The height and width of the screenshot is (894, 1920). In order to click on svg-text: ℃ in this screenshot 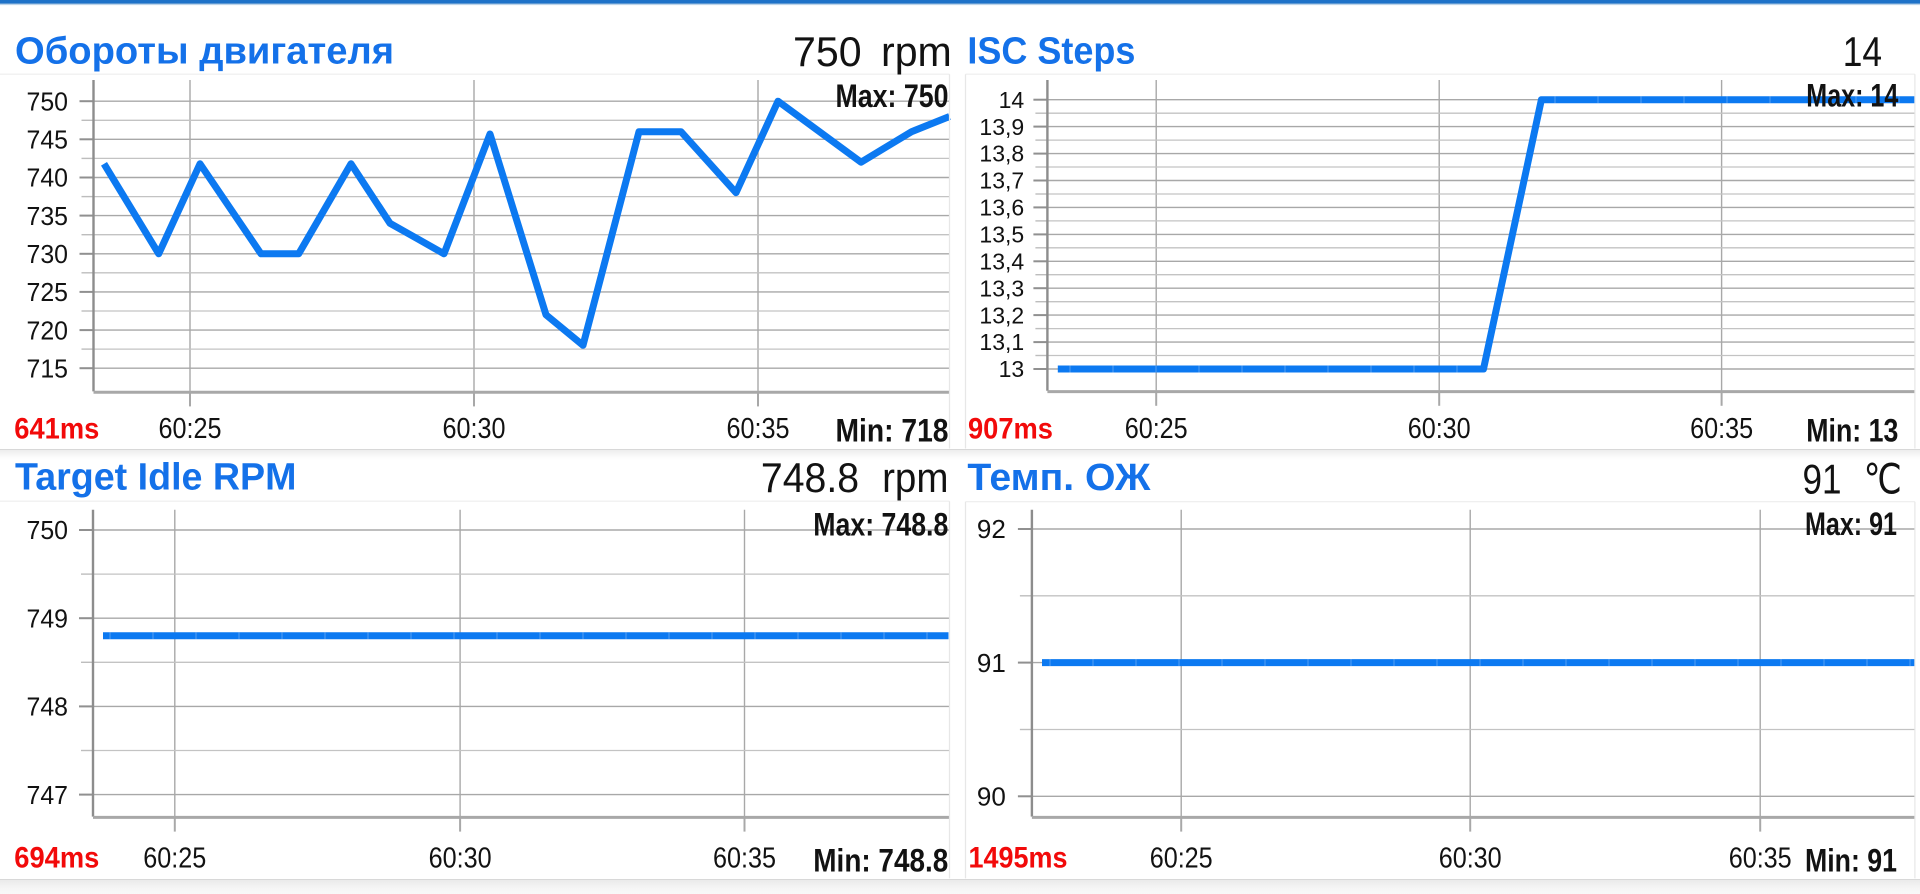, I will do `click(1883, 479)`.